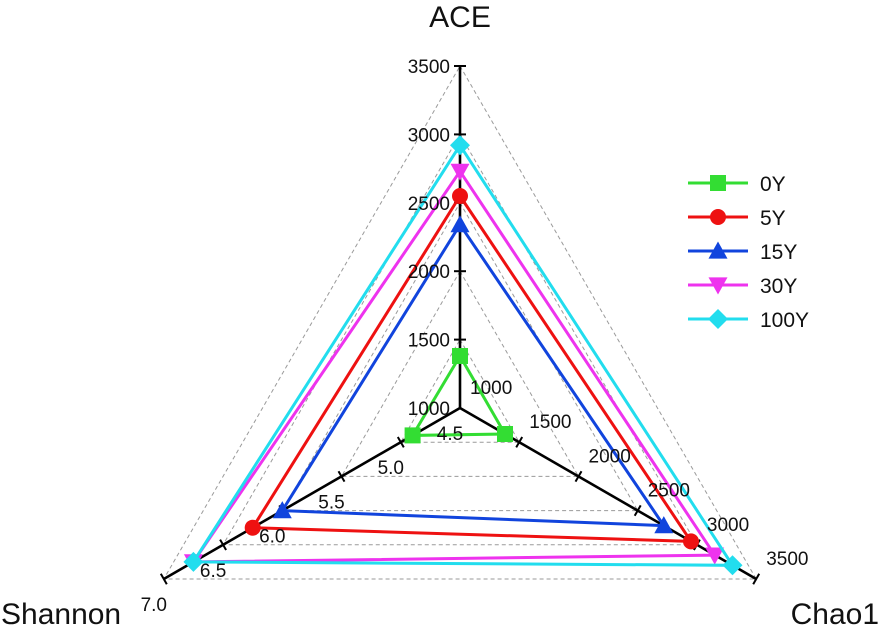  I want to click on data-point-30y-ace, so click(460, 172).